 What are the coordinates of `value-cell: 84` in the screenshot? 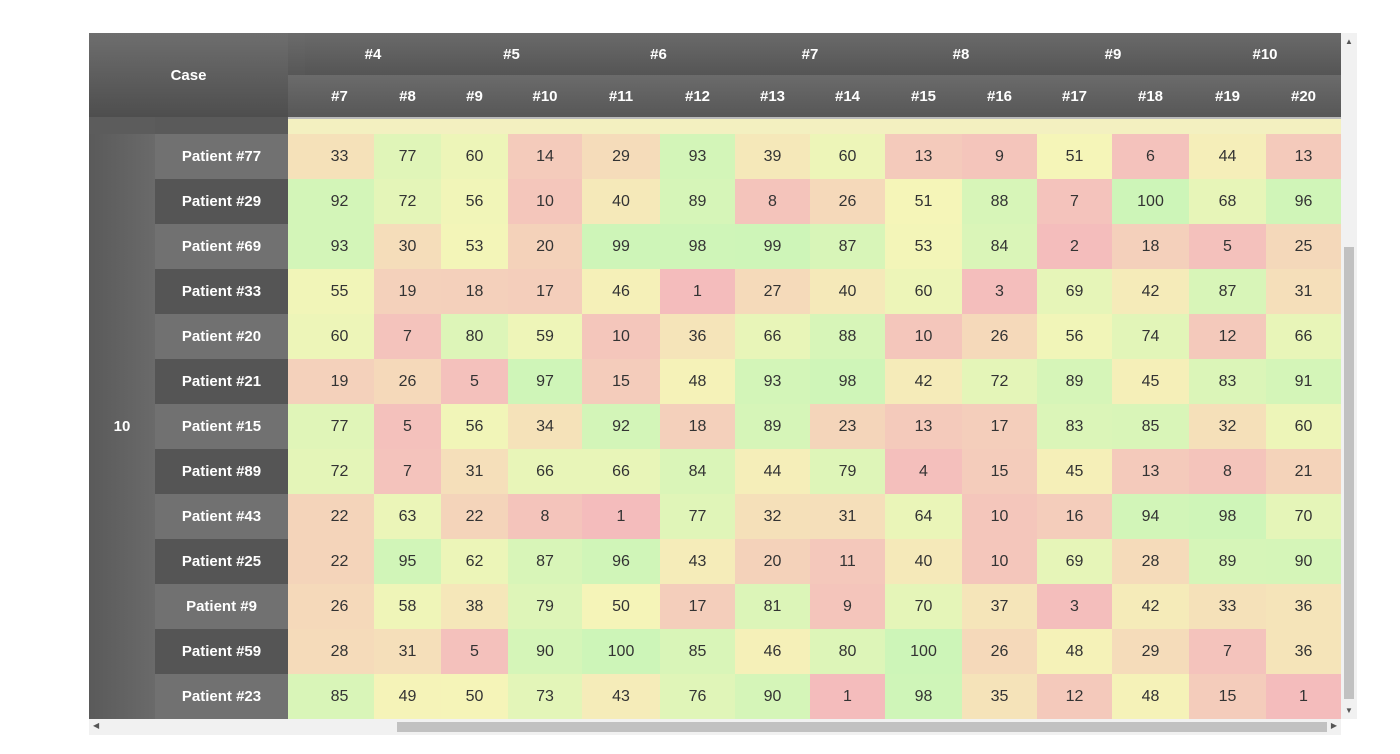 It's located at (697, 471).